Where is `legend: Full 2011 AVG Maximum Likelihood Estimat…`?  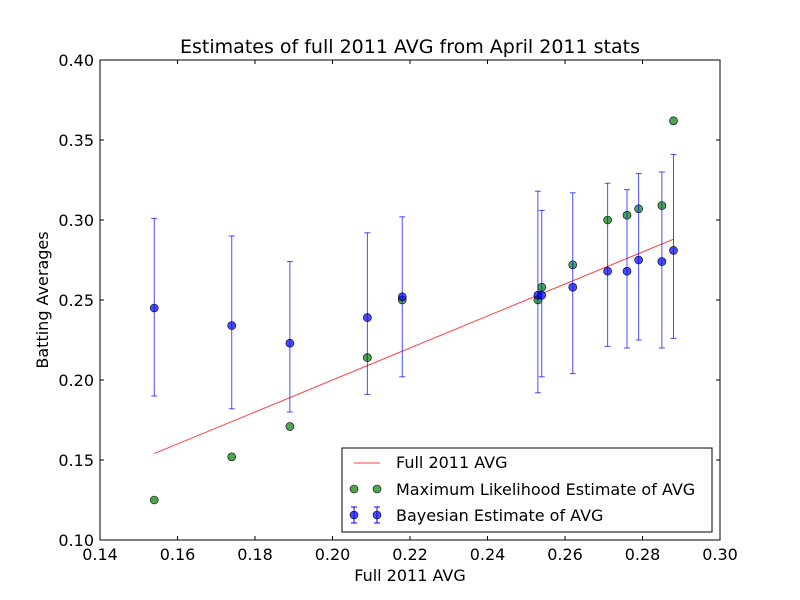 legend: Full 2011 AVG Maximum Likelihood Estimat… is located at coordinates (527, 490).